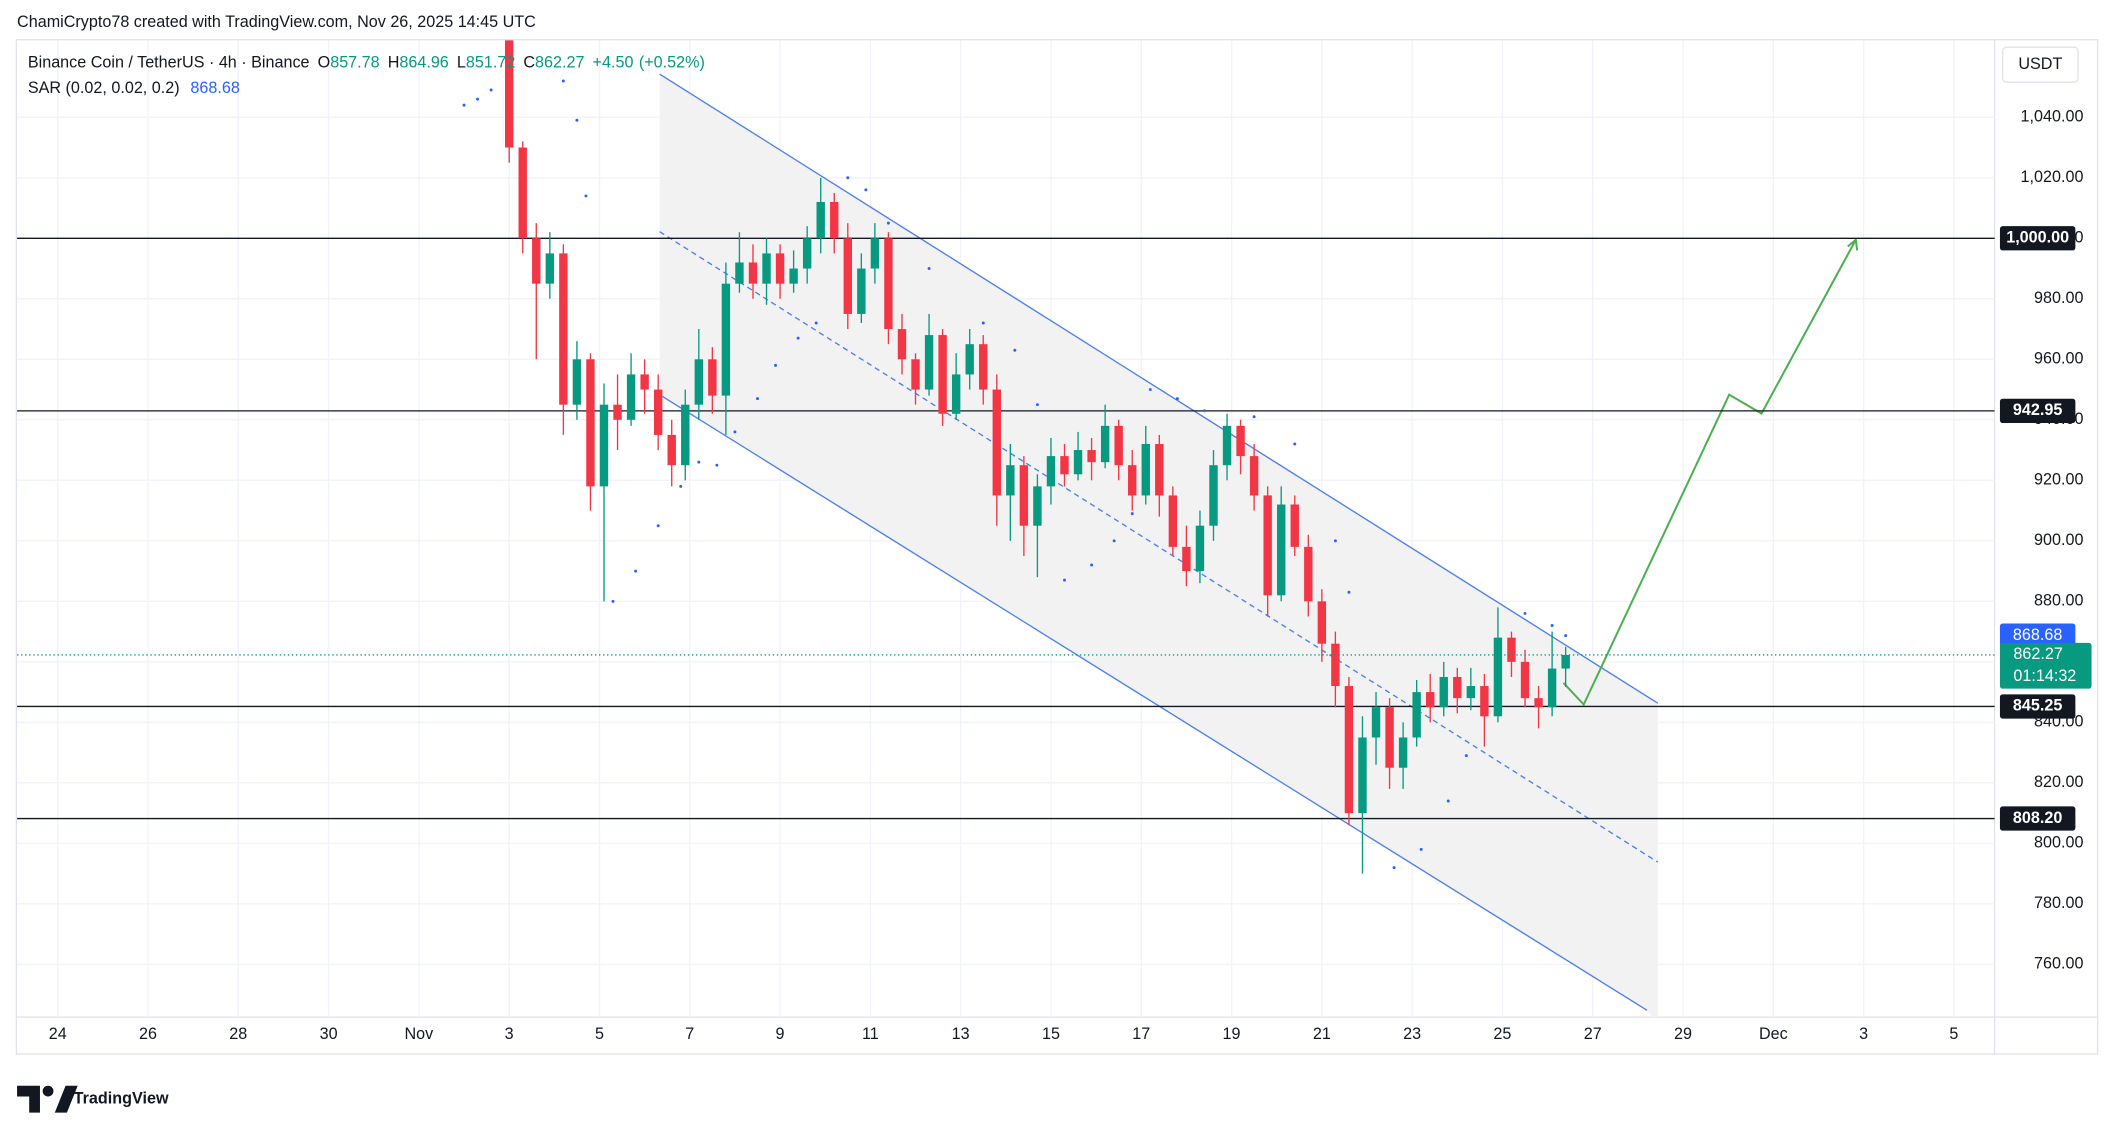 The width and height of the screenshot is (2114, 1145). Describe the element at coordinates (780, 1034) in the screenshot. I see `x-tick-label: 9` at that location.